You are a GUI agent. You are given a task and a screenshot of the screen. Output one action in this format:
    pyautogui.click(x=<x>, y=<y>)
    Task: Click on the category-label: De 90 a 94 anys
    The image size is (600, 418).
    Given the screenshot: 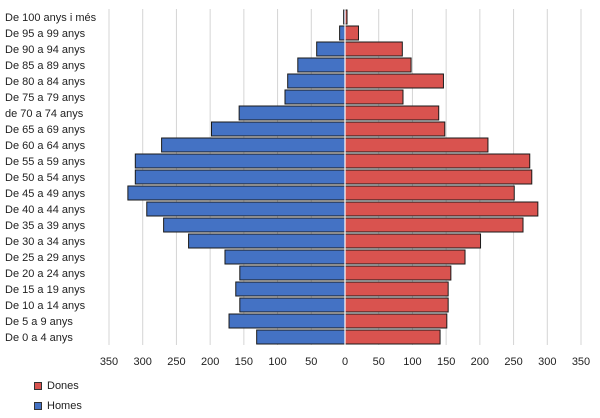 What is the action you would take?
    pyautogui.click(x=45, y=50)
    